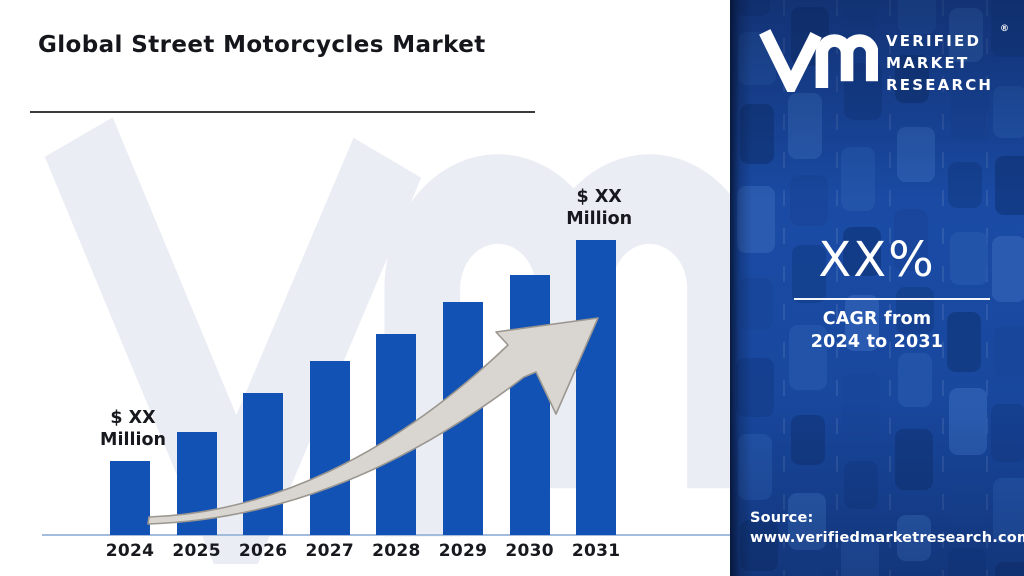 The height and width of the screenshot is (576, 1024). I want to click on x-tick-2024: 2024, so click(130, 551).